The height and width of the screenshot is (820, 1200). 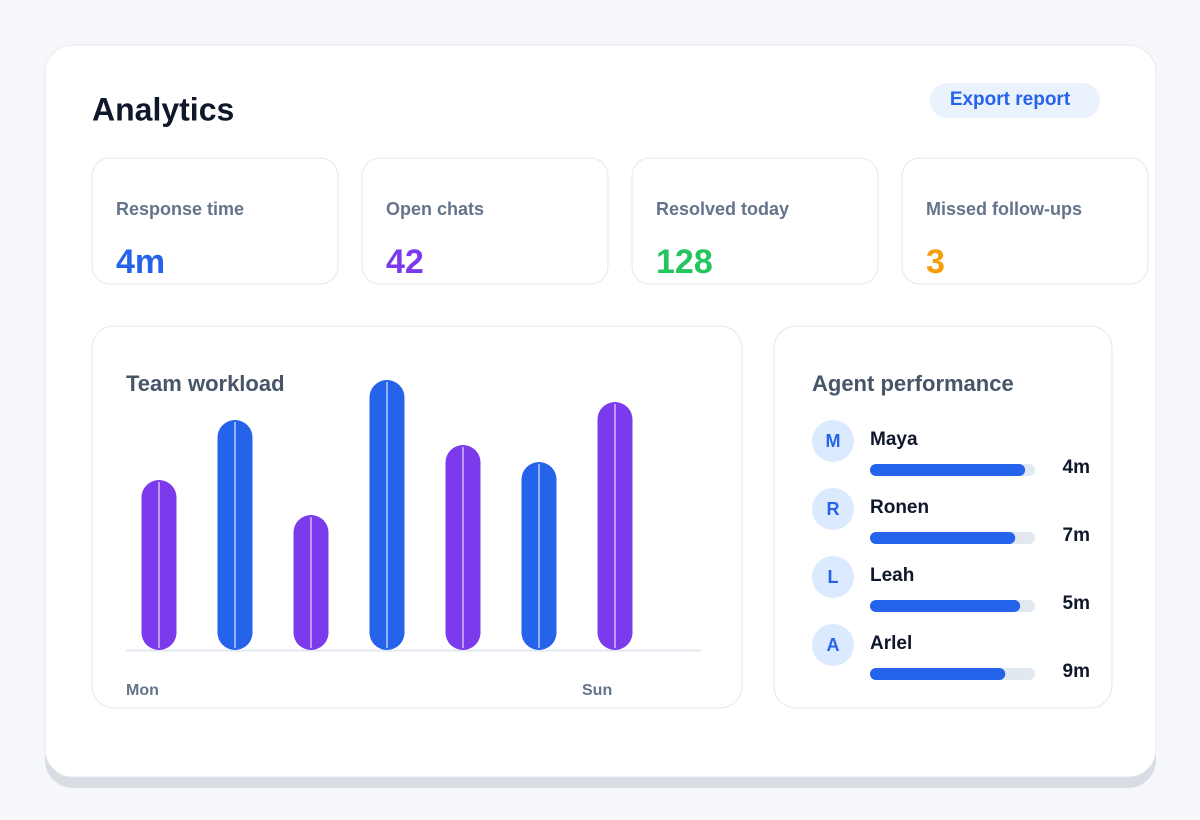 I want to click on stat-label: Missed follow-ups, so click(x=1004, y=209).